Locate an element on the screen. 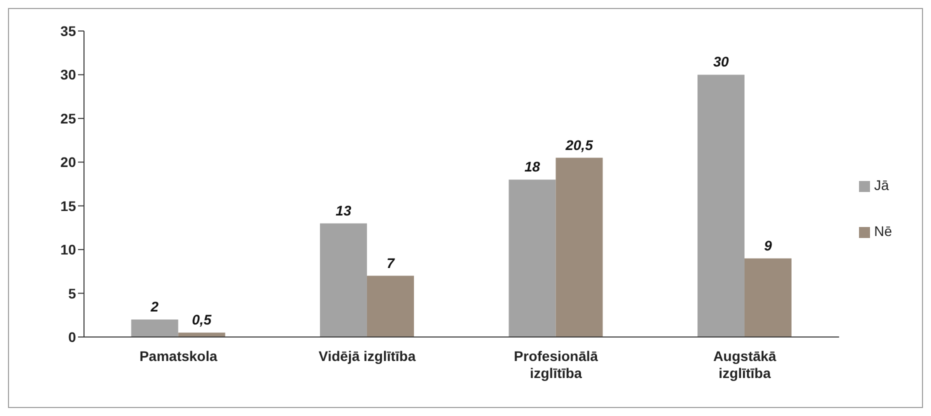  data-label: 9 is located at coordinates (768, 245).